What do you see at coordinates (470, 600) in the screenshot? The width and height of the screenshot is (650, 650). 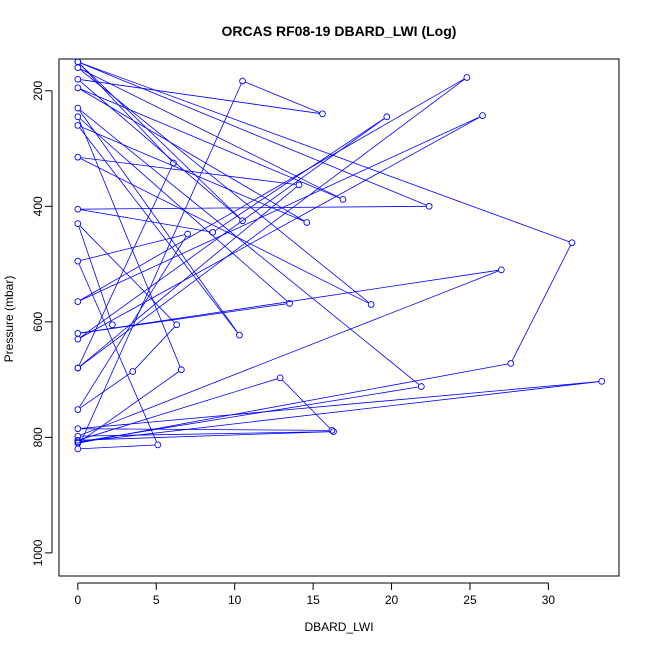 I see `x-tick-label: 25` at bounding box center [470, 600].